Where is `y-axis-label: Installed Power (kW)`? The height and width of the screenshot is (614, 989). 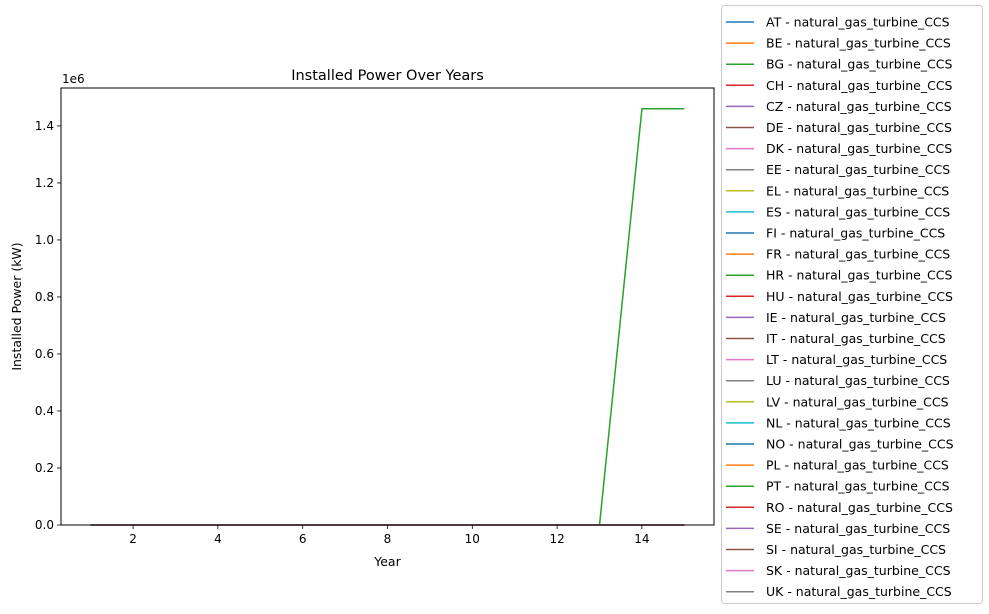
y-axis-label: Installed Power (kW) is located at coordinates (16, 306).